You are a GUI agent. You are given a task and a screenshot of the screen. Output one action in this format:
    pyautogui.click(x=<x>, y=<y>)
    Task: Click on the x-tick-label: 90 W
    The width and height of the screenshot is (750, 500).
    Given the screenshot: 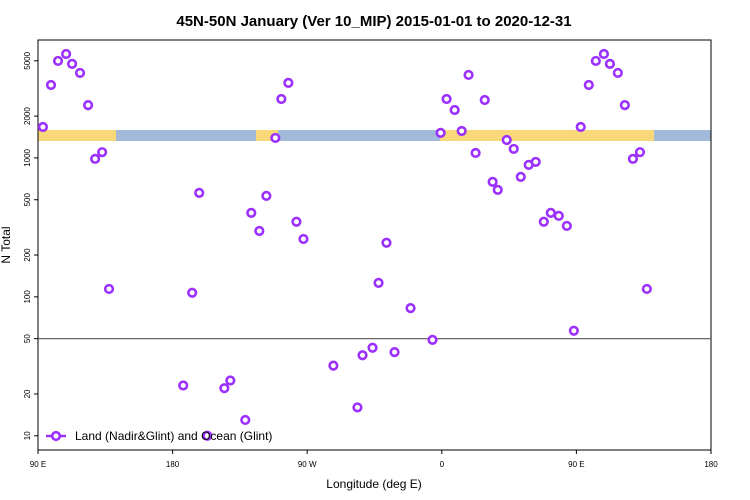 What is the action you would take?
    pyautogui.click(x=307, y=464)
    